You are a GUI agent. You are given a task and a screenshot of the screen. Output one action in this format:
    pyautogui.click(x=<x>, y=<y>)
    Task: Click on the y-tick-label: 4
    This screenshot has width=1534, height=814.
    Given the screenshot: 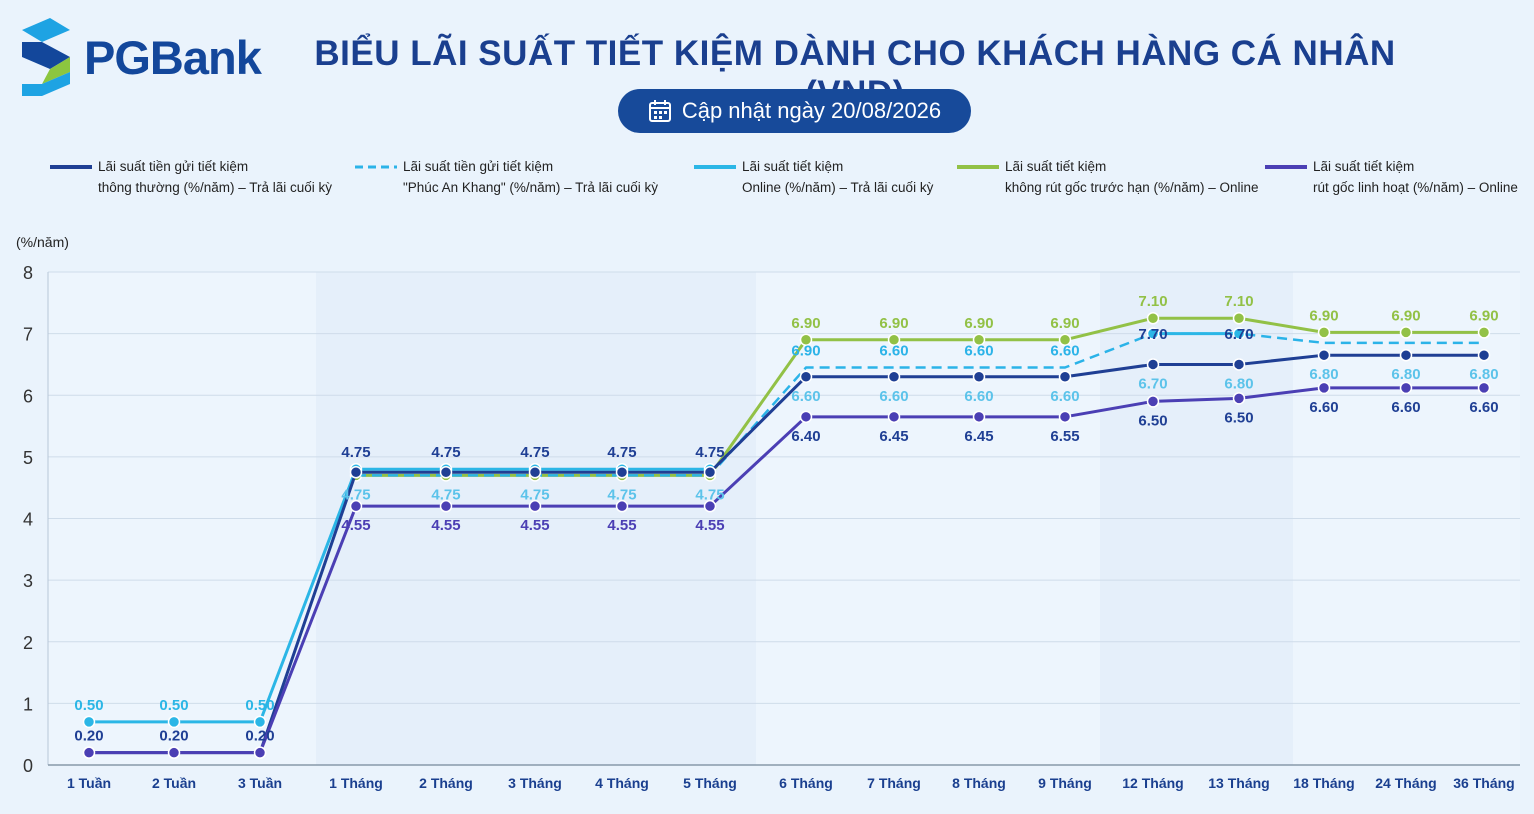 What is the action you would take?
    pyautogui.click(x=28, y=520)
    